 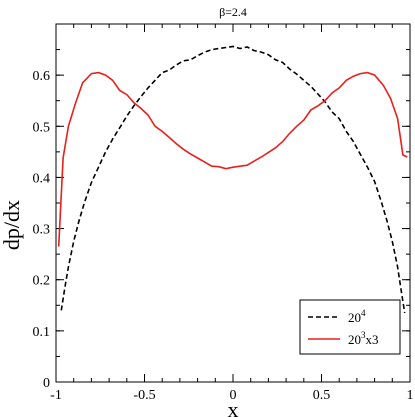 I want to click on y-tick-label: 0.4, so click(x=42, y=178).